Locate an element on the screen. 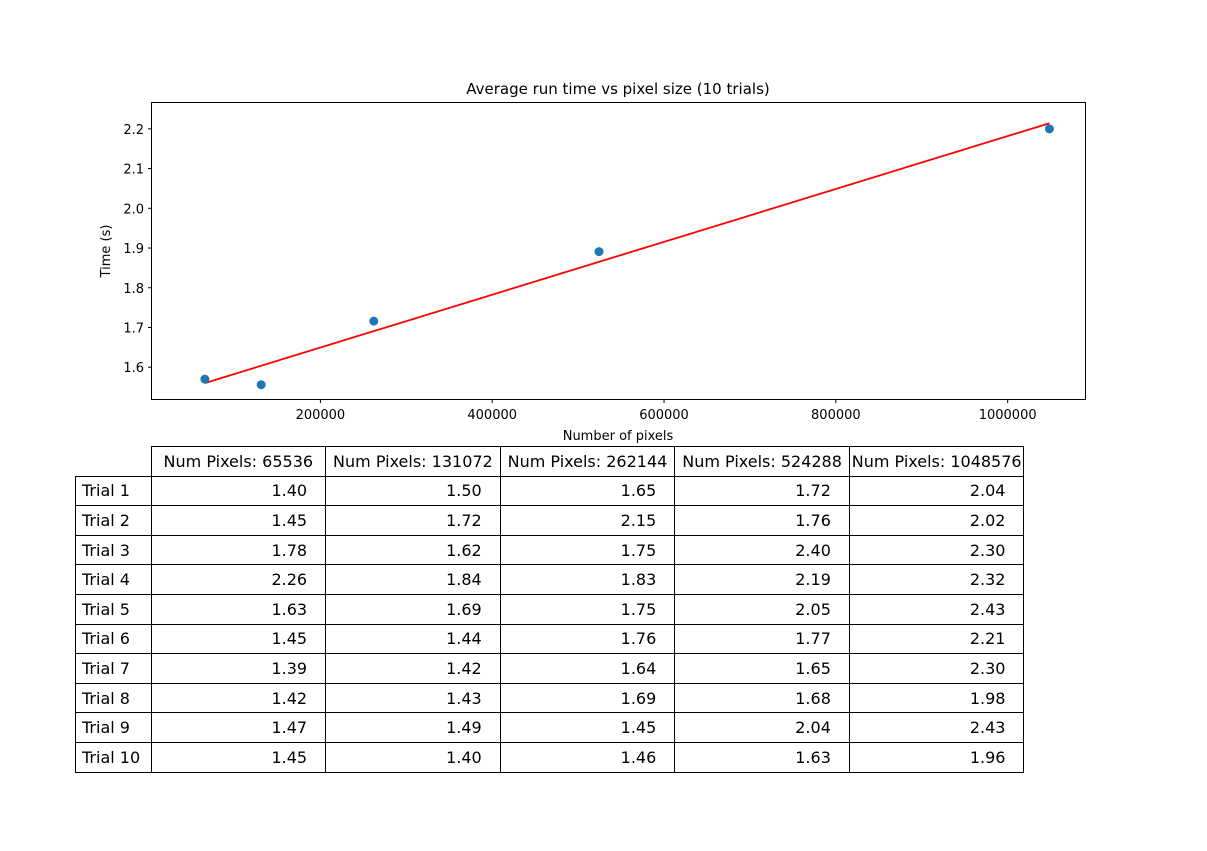 The height and width of the screenshot is (851, 1207). table-row: Trial 4 2.26 1.84 1.83 2.19 2.32 is located at coordinates (550, 579).